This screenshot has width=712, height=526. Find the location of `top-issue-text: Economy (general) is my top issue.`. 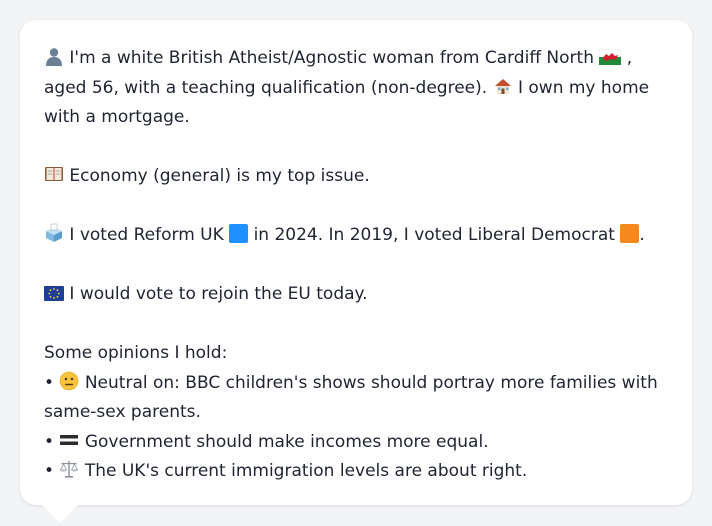

top-issue-text: Economy (general) is my top issue. is located at coordinates (219, 176).